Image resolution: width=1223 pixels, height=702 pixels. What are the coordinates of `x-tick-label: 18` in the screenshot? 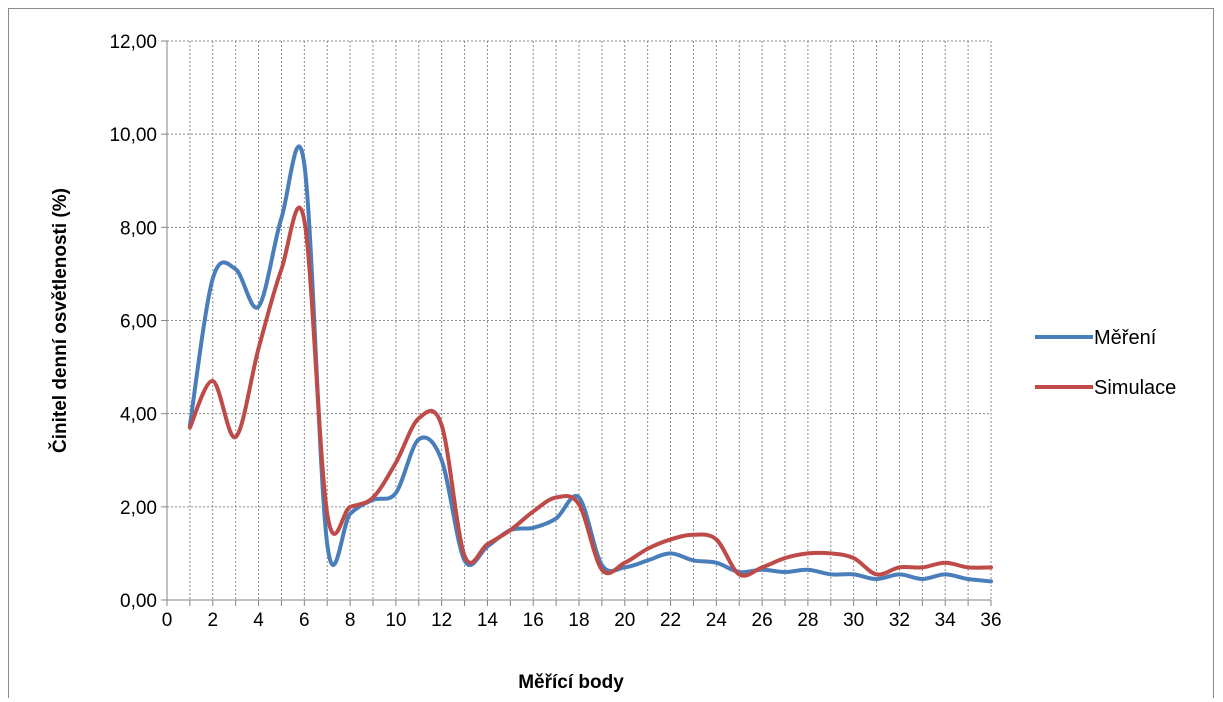 It's located at (578, 620).